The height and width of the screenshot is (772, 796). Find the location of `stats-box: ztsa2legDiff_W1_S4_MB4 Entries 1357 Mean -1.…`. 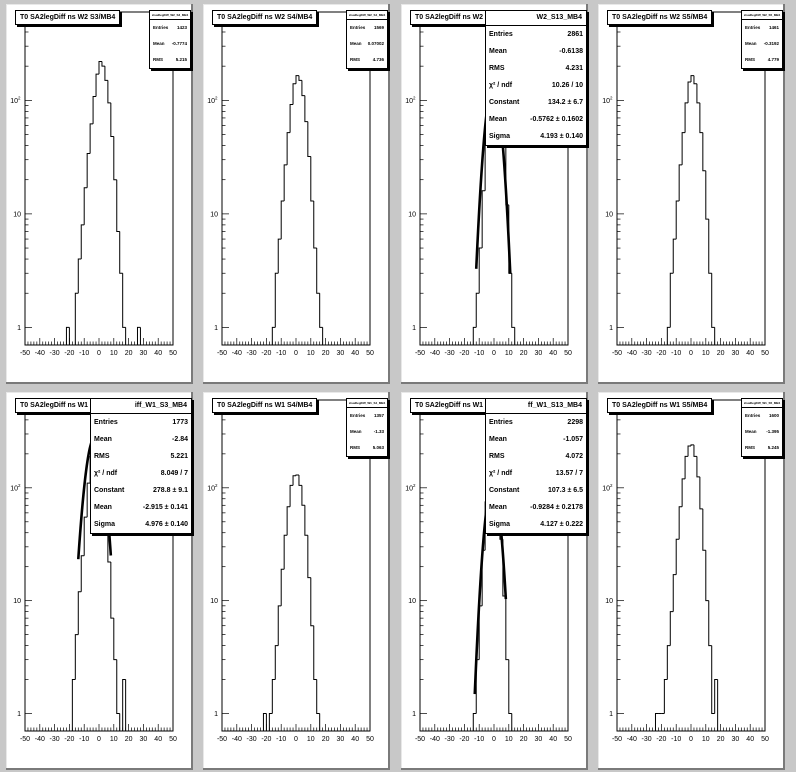

stats-box: ztsa2legDiff_W1_S4_MB4 Entries 1357 Mean -1.… is located at coordinates (367, 427).